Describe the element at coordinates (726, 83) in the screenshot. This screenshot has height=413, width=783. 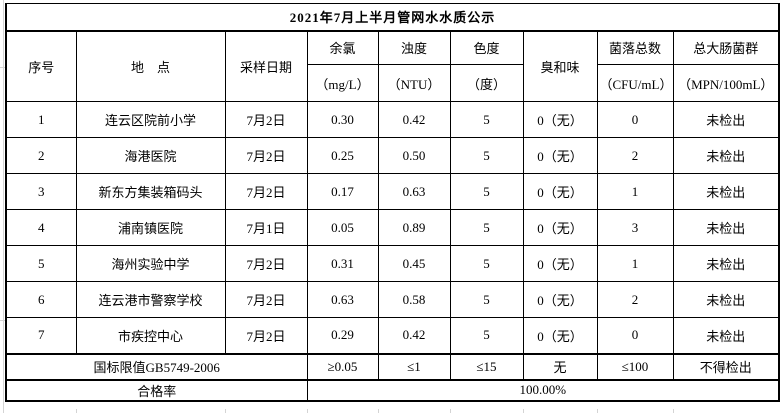
I see `col-unit-coliform: （MPN/100mL）` at that location.